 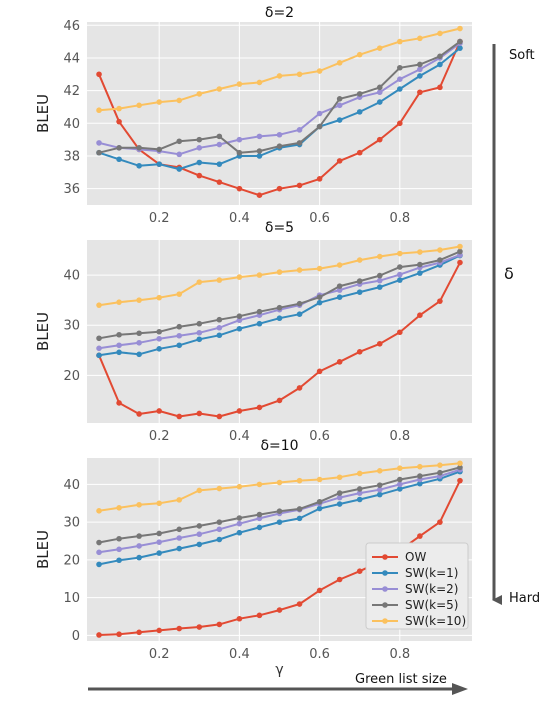 What do you see at coordinates (71, 326) in the screenshot?
I see `y-tick-label: 30` at bounding box center [71, 326].